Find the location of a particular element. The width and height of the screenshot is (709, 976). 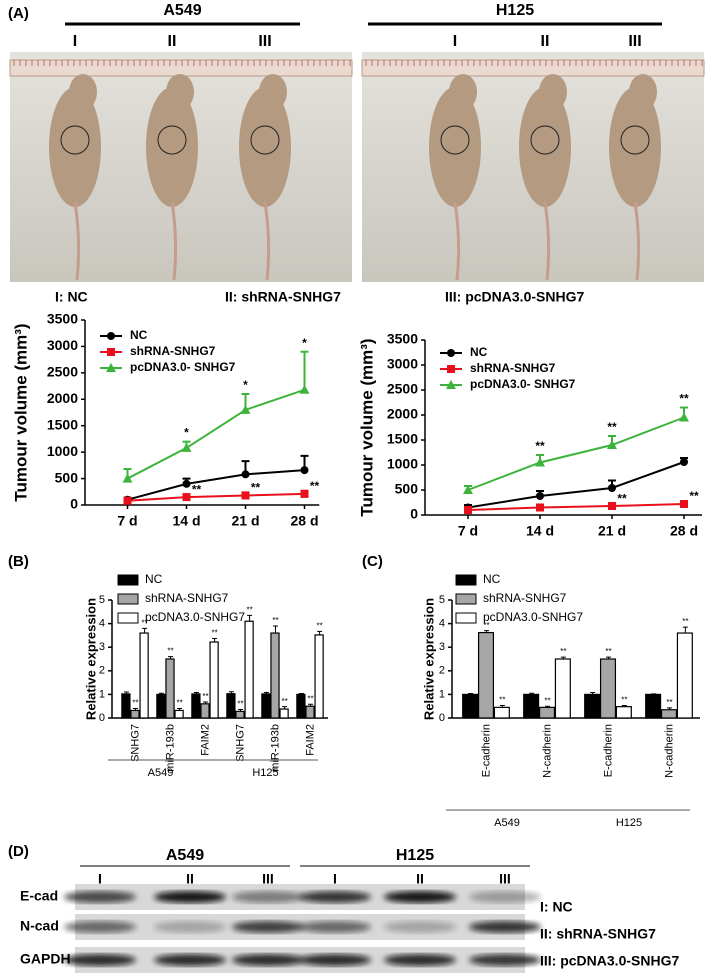

blot-key: I: NC is located at coordinates (556, 907).